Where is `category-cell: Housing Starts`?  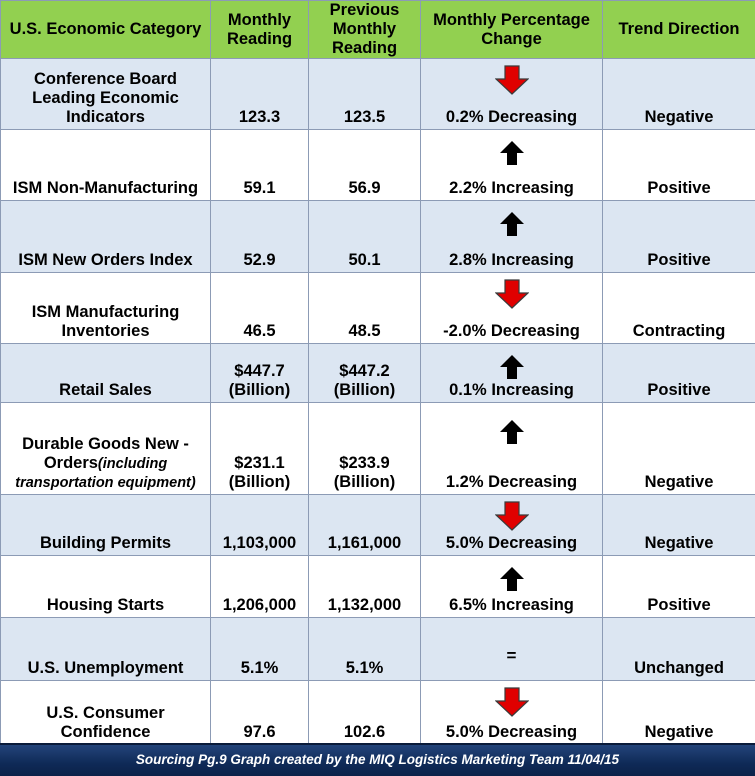
category-cell: Housing Starts is located at coordinates (106, 587).